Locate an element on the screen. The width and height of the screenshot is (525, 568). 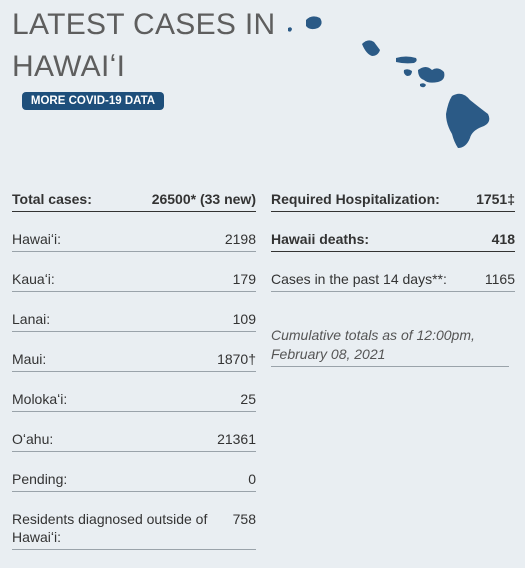
stat-label: Hawaiʻi: is located at coordinates (37, 239).